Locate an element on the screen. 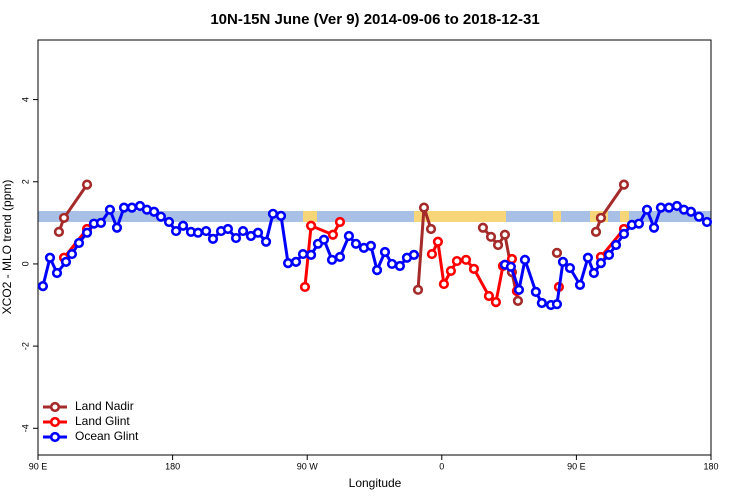 The width and height of the screenshot is (750, 500). series is located at coordinates (344, 262).